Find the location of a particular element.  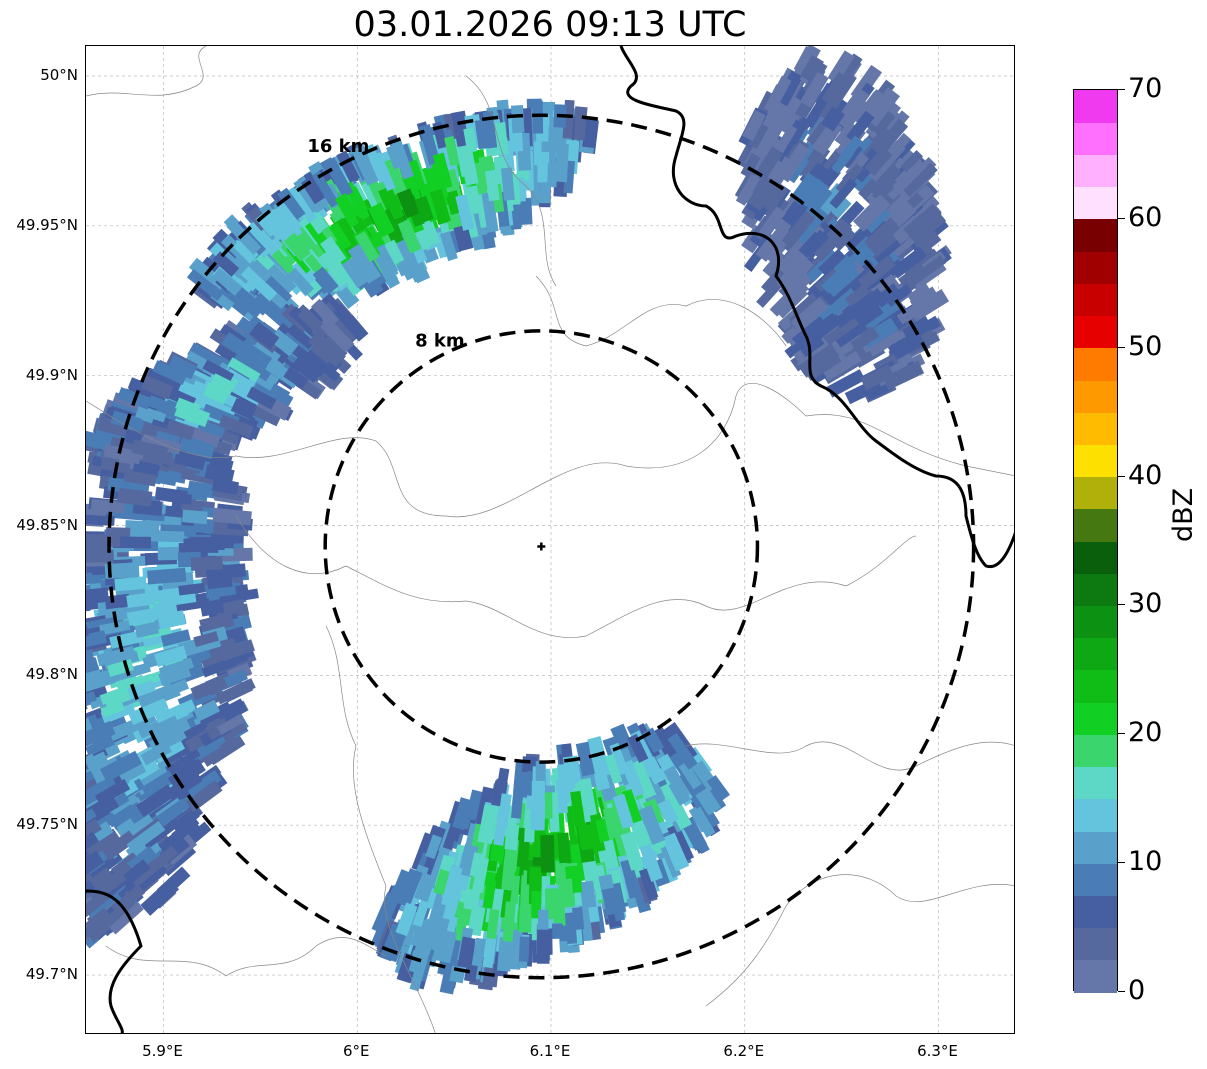

lat-tick-label: 49.85°N is located at coordinates (47, 524).